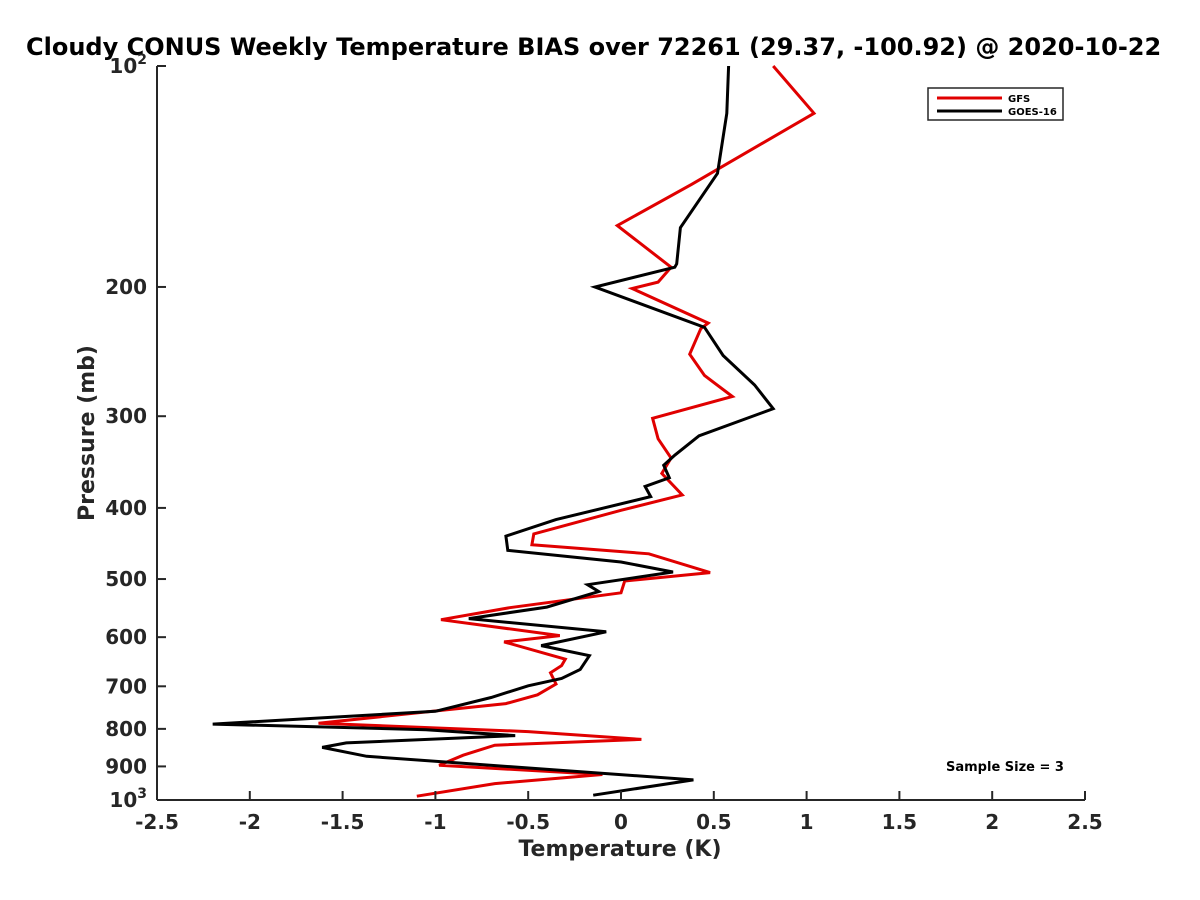 This screenshot has width=1200, height=900. What do you see at coordinates (126, 729) in the screenshot?
I see `y-tick-label: 800` at bounding box center [126, 729].